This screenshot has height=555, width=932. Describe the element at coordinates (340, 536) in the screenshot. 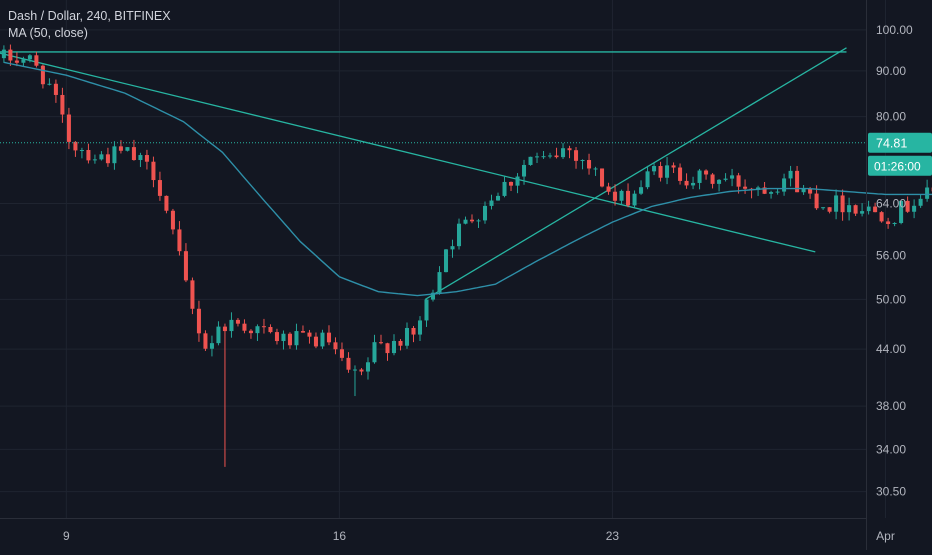

I see `x-tick-label-1: 16` at that location.